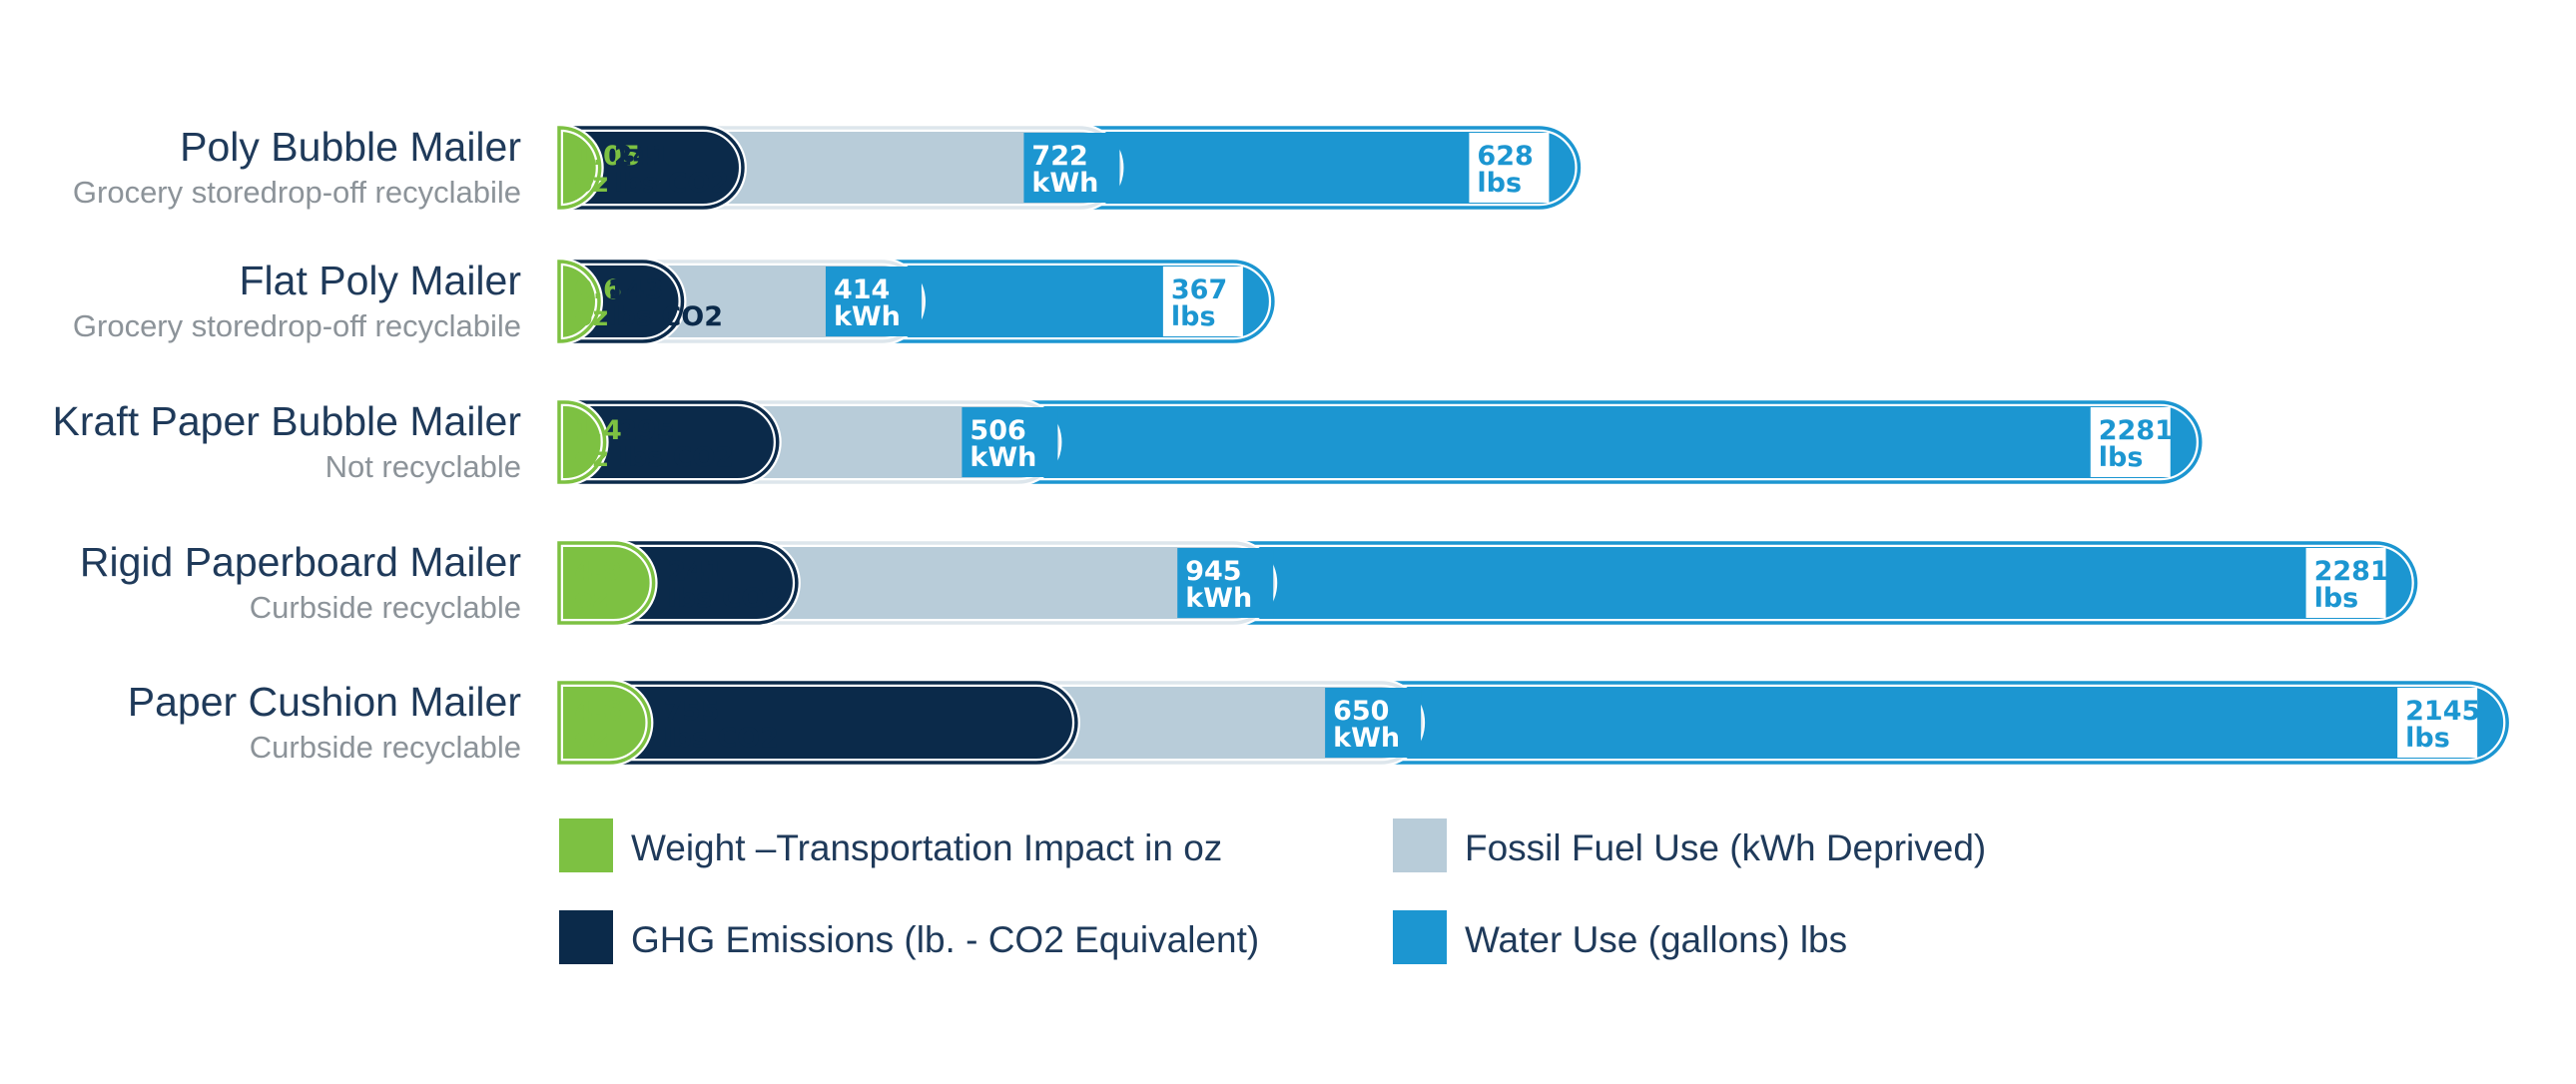 The width and height of the screenshot is (2576, 1084). I want to click on legend-label: Water Use (gallons) lbs, so click(1656, 940).